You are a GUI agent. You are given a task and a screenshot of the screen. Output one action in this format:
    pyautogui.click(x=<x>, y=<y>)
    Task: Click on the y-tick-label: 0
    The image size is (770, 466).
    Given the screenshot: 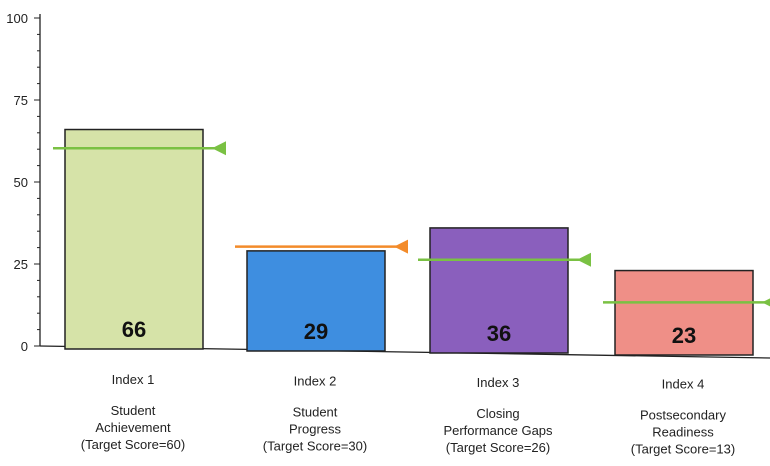 What is the action you would take?
    pyautogui.click(x=24, y=346)
    